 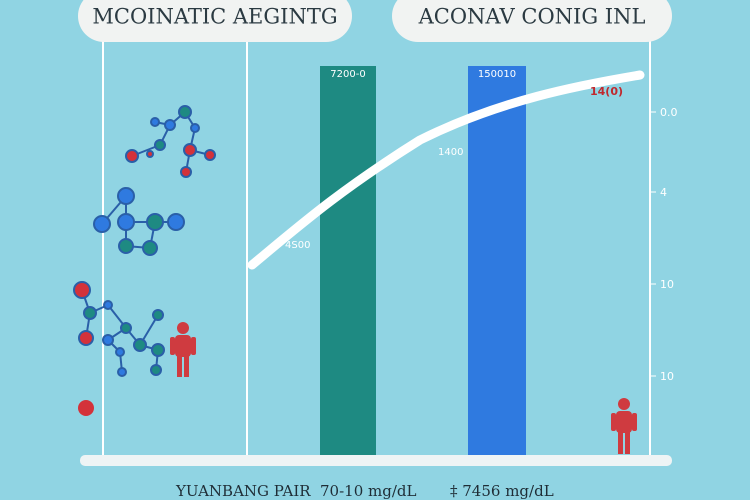 I want to click on axis-label: 4, so click(x=663, y=192).